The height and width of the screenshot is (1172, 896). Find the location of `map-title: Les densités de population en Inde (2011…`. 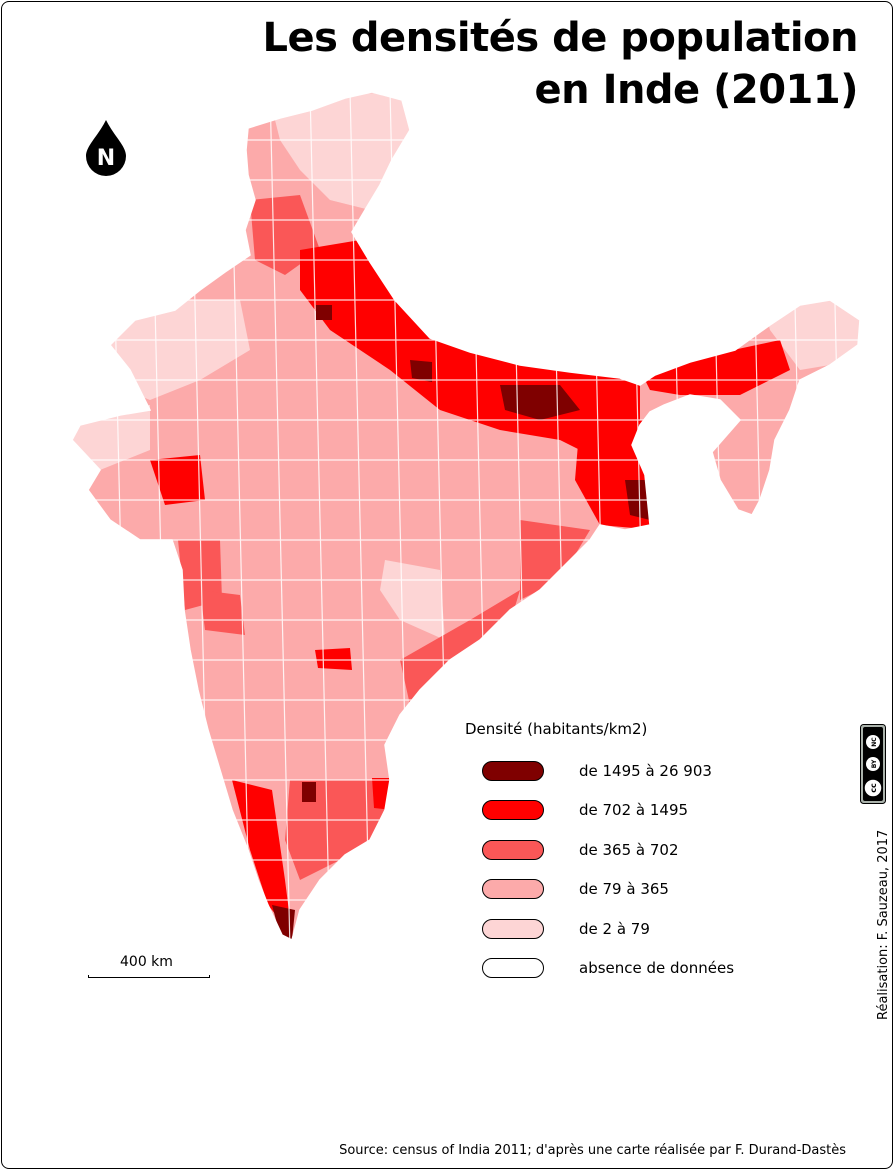

map-title: Les densités de population en Inde (2011… is located at coordinates (561, 64).